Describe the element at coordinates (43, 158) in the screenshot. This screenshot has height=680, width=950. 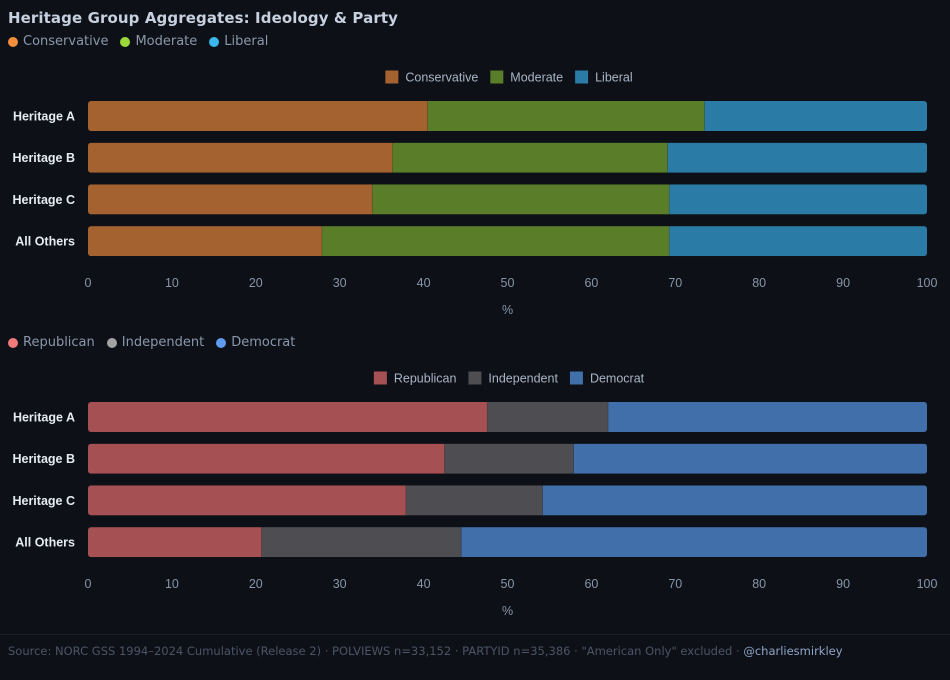
I see `category-label: Heritage B` at that location.